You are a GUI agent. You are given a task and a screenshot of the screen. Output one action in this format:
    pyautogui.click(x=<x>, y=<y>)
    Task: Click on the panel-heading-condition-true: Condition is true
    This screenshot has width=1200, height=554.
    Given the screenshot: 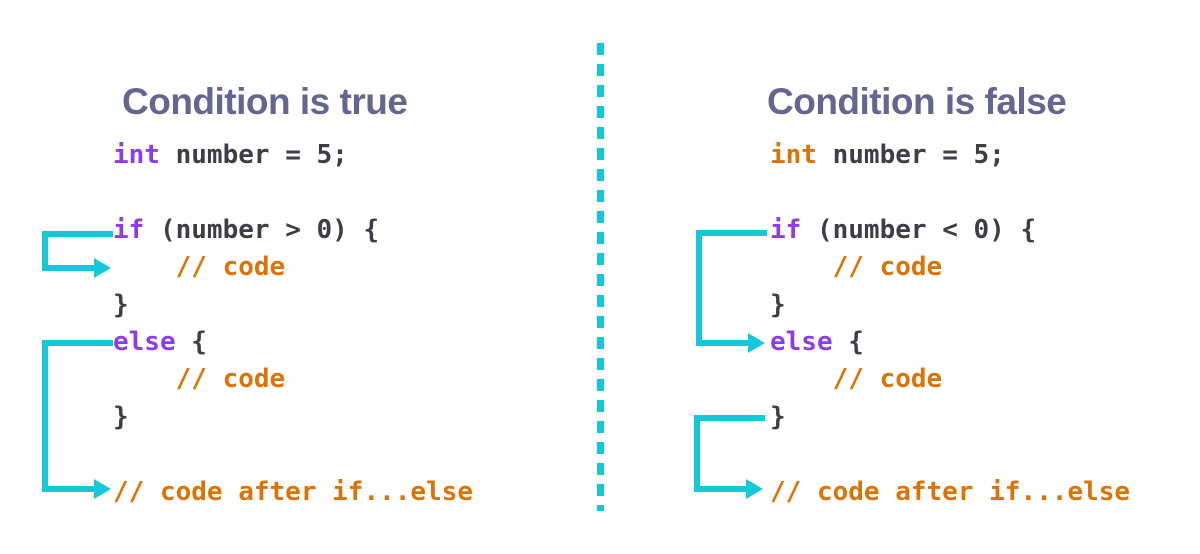 What is the action you would take?
    pyautogui.click(x=265, y=101)
    